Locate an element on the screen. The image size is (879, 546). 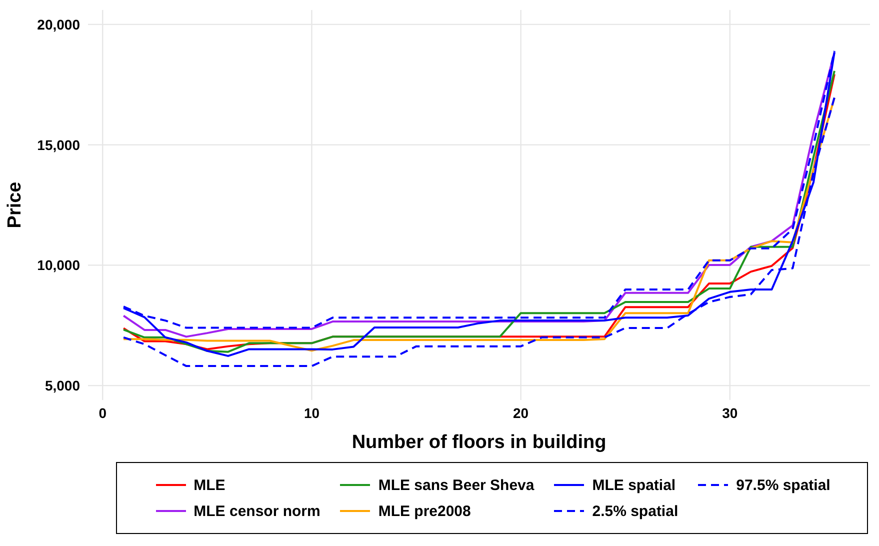
legend-label: MLE is located at coordinates (210, 485).